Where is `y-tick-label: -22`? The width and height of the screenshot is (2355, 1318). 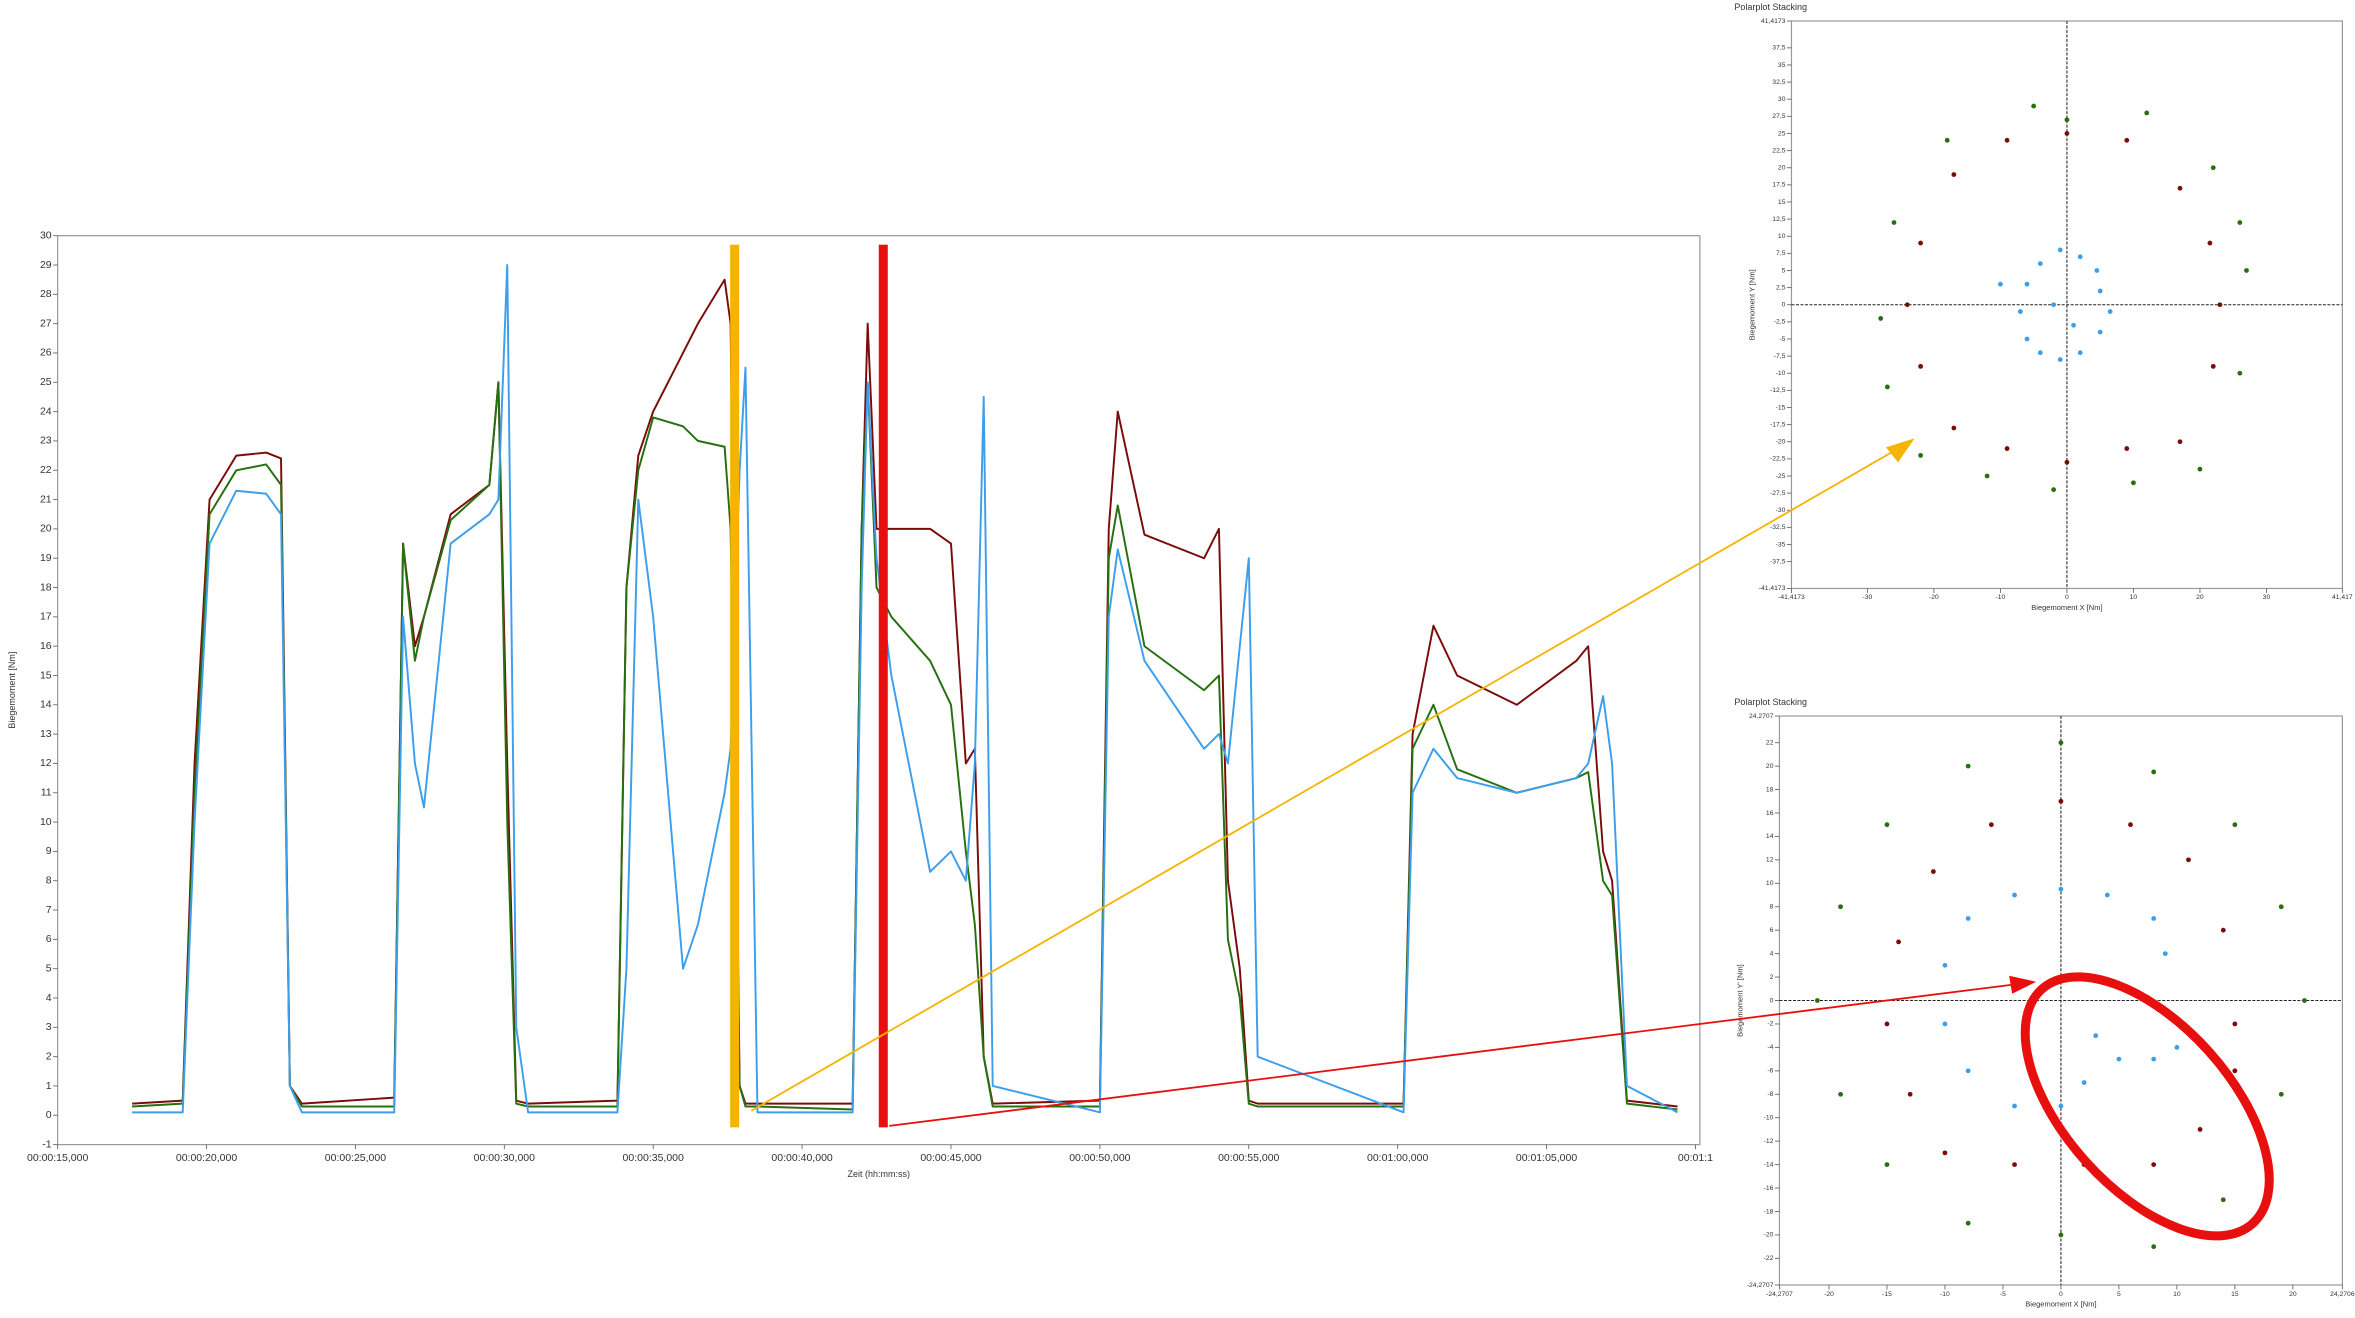
y-tick-label: -22 is located at coordinates (1769, 1258).